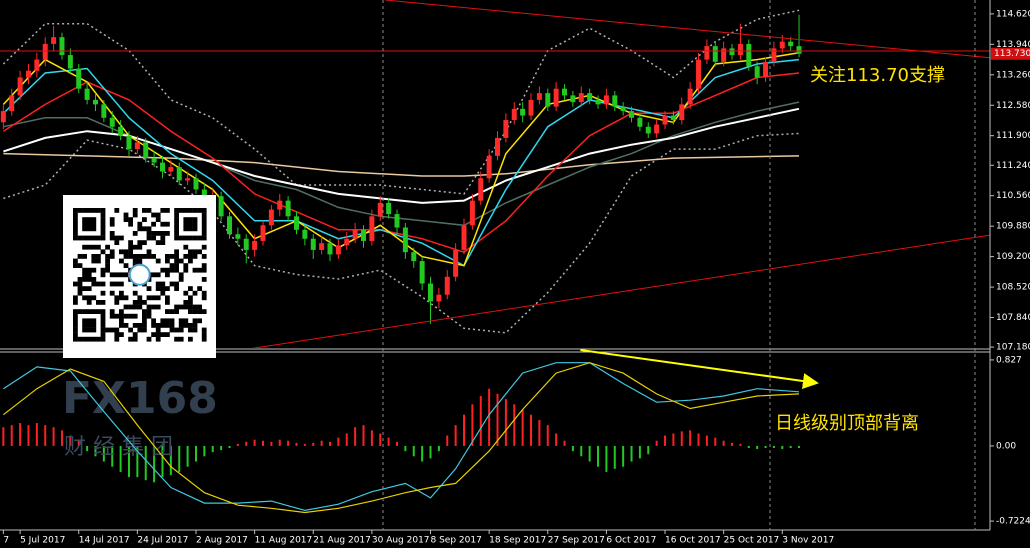 Image resolution: width=1030 pixels, height=548 pixels. Describe the element at coordinates (1013, 257) in the screenshot. I see `y-tick-label: 109.200` at that location.